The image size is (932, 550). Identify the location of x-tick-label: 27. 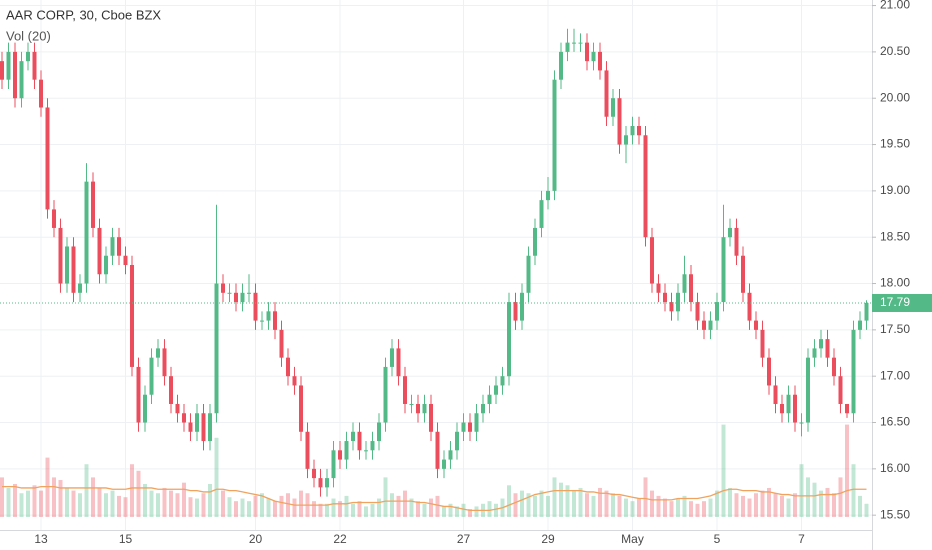
(464, 539).